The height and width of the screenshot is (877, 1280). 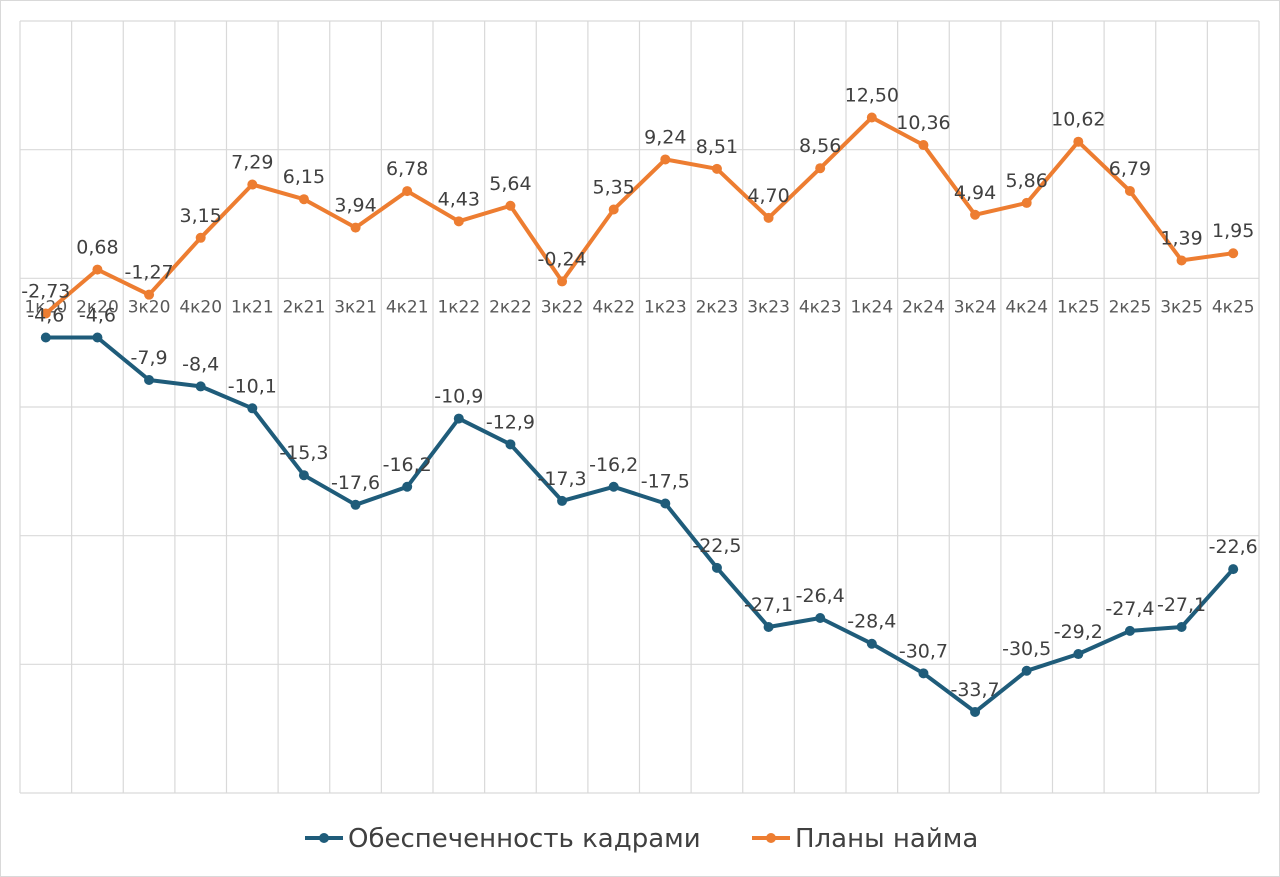 I want to click on data-label: -10,1, so click(x=252, y=386).